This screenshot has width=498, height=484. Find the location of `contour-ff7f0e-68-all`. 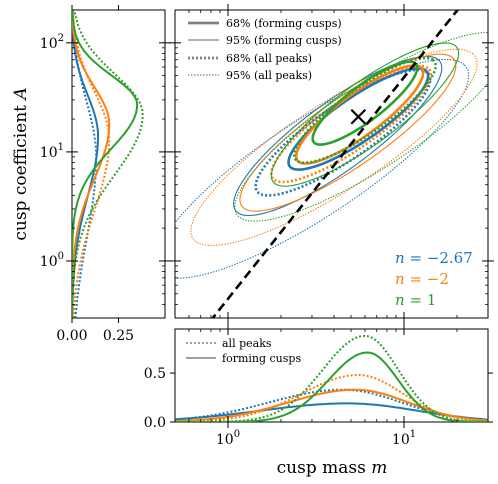

contour-ff7f0e-68-all is located at coordinates (351, 124).